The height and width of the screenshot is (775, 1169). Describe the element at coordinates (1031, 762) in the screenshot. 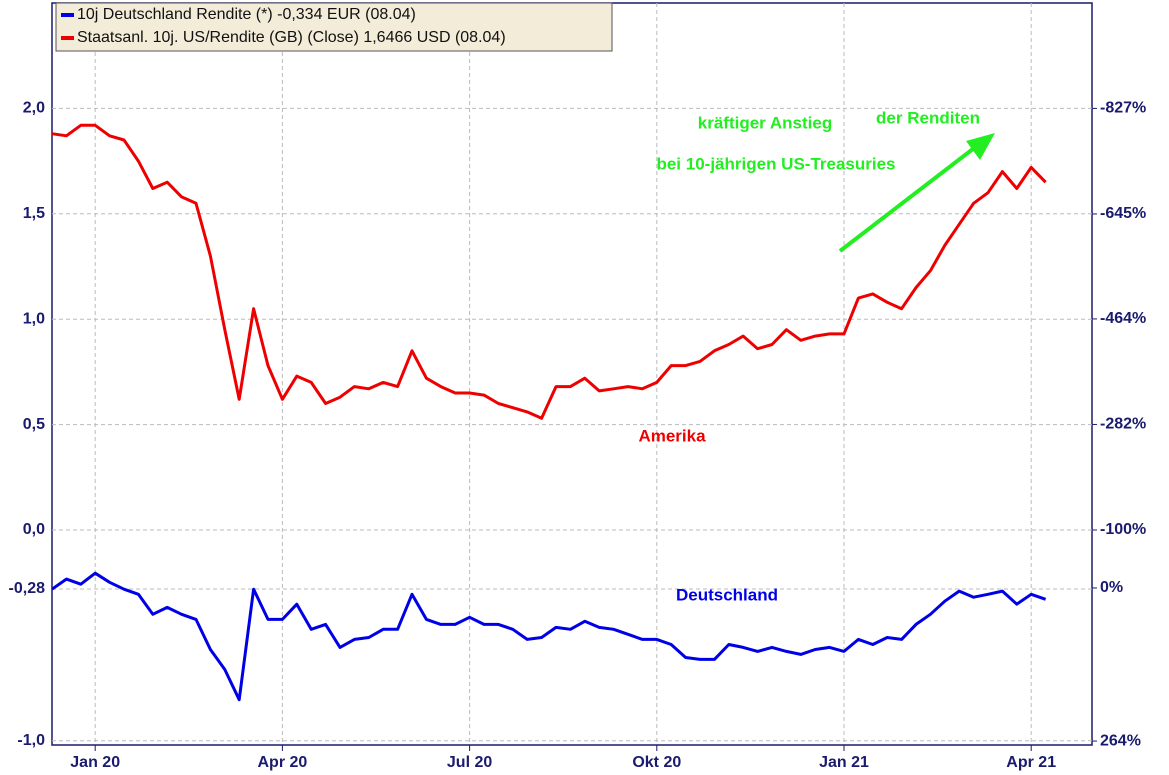

I see `x-tick-label: Apr 21` at that location.